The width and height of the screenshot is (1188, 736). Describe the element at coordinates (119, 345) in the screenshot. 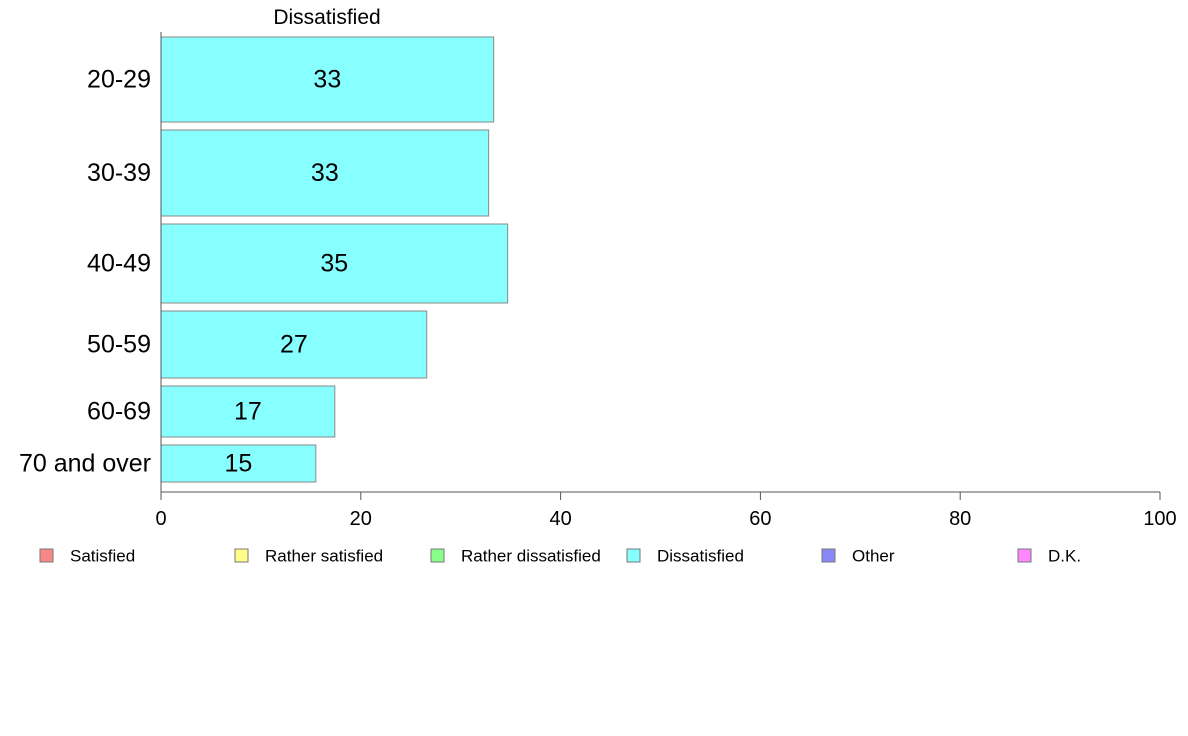

I see `category-label: 50-59` at that location.